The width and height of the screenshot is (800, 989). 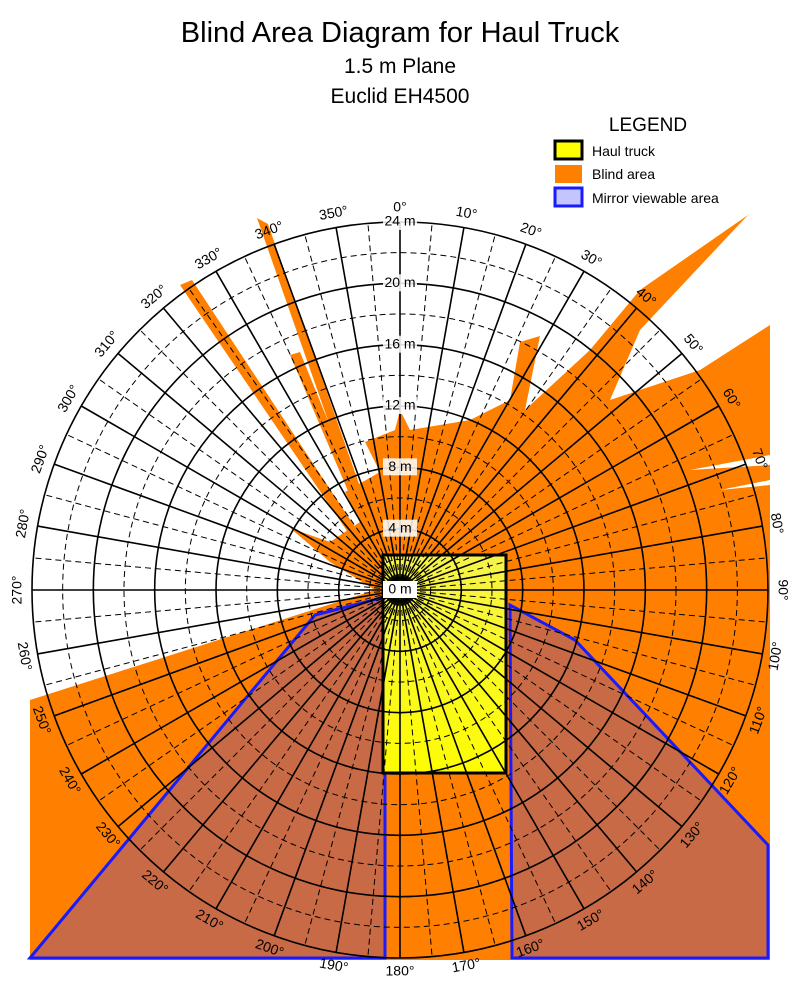 I want to click on range-label: 4 m, so click(x=399, y=527).